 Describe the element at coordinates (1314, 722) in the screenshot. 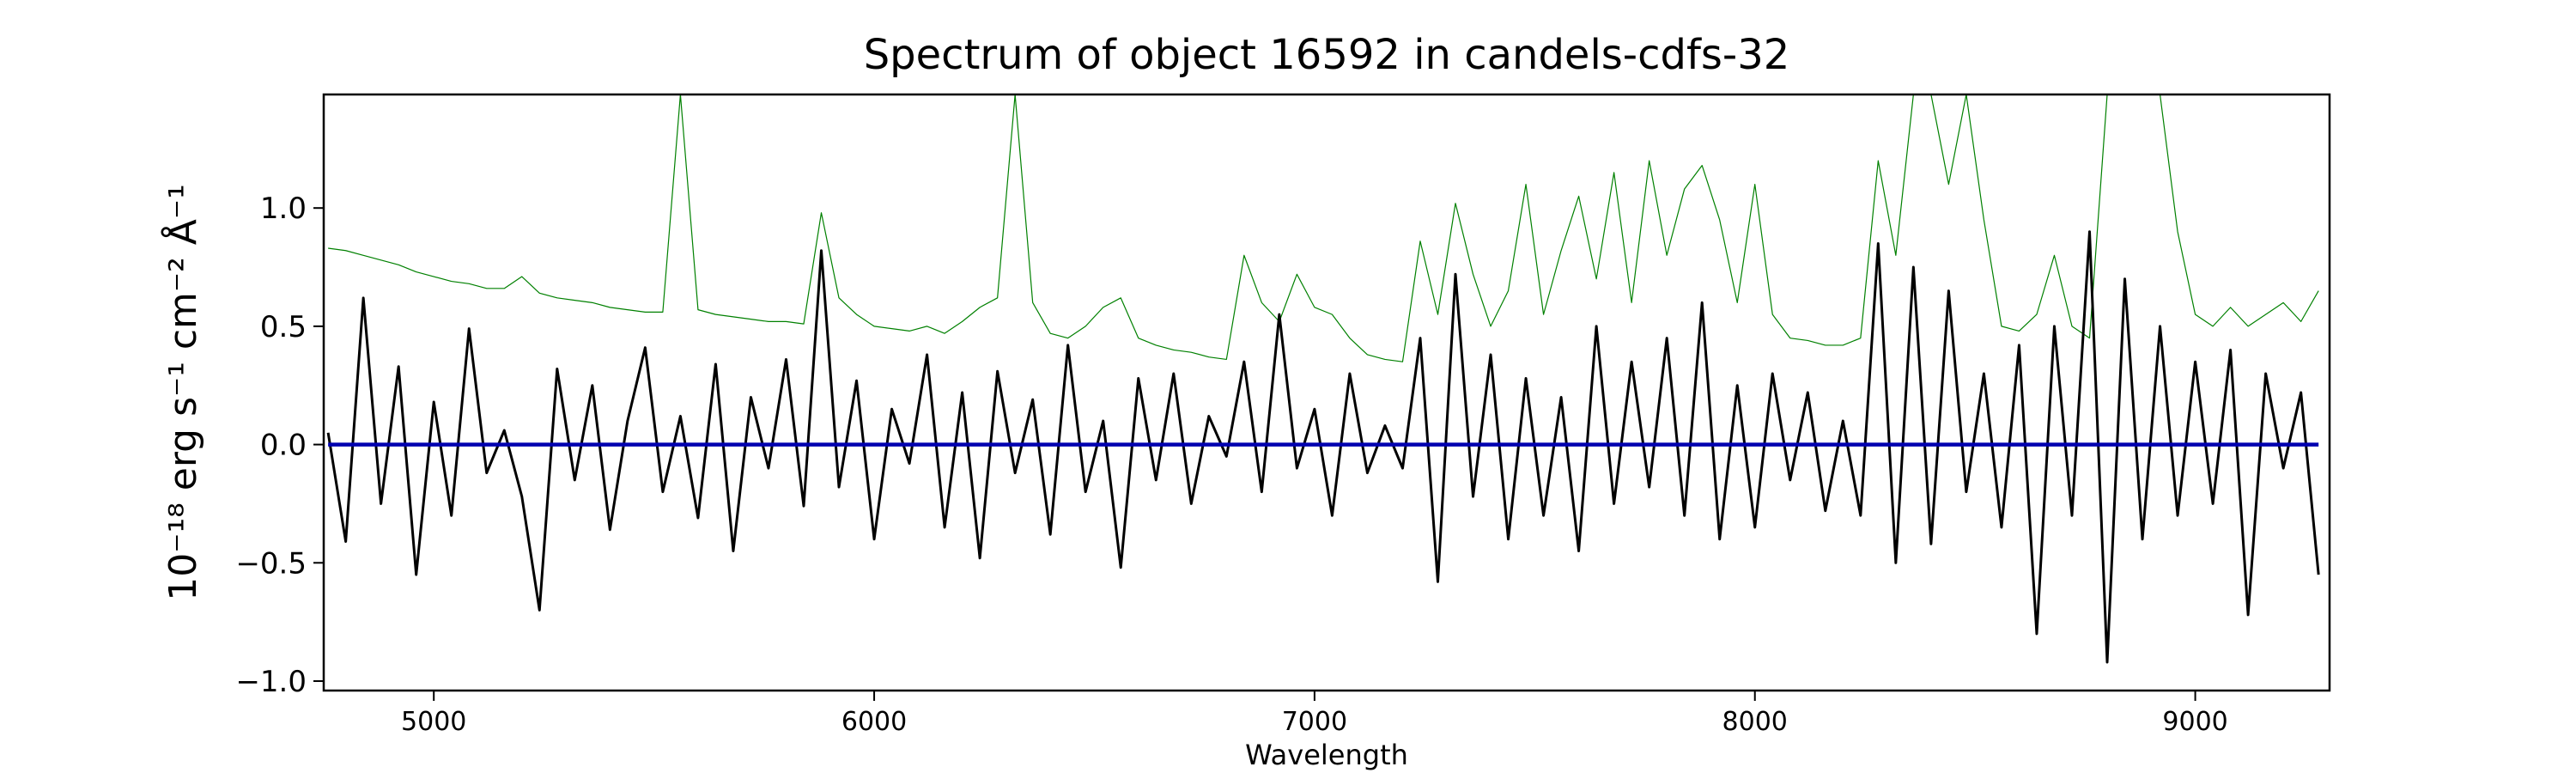

I see `x-tick-label: 7000` at that location.